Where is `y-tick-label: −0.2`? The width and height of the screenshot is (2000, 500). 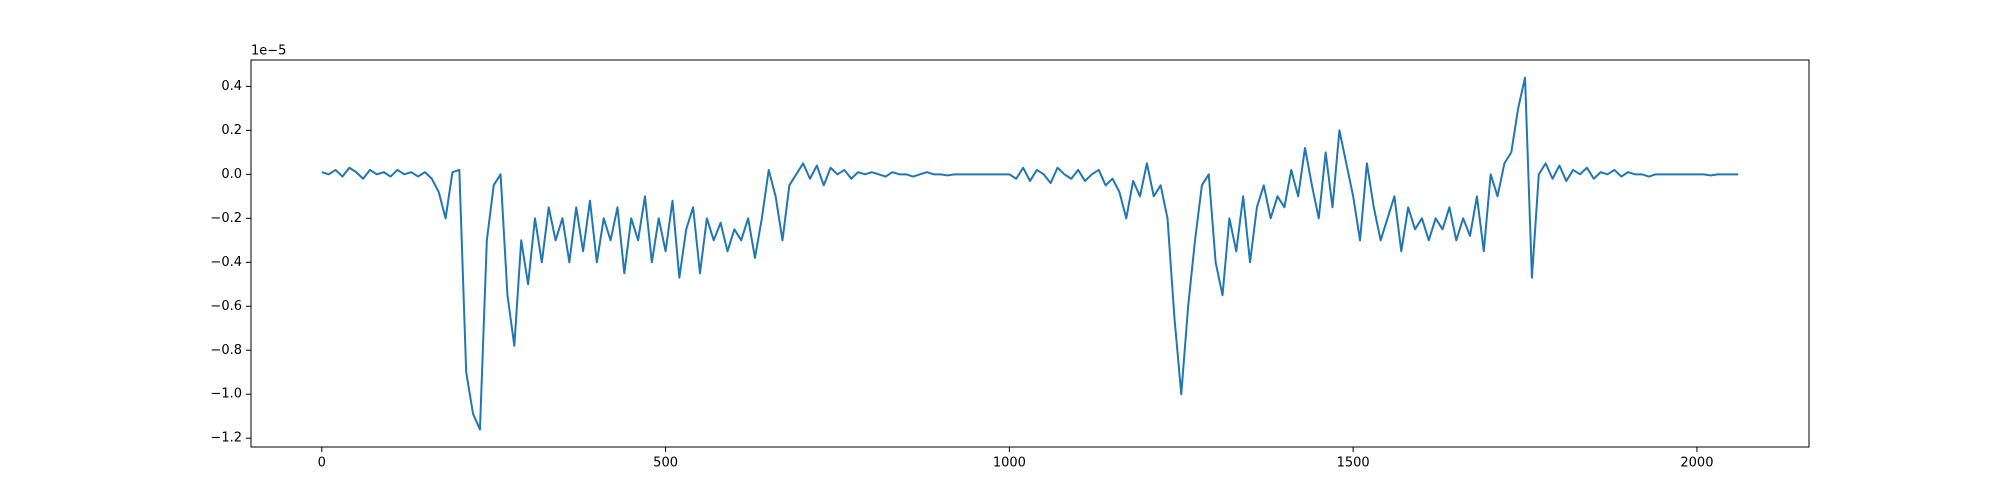
y-tick-label: −0.2 is located at coordinates (226, 218).